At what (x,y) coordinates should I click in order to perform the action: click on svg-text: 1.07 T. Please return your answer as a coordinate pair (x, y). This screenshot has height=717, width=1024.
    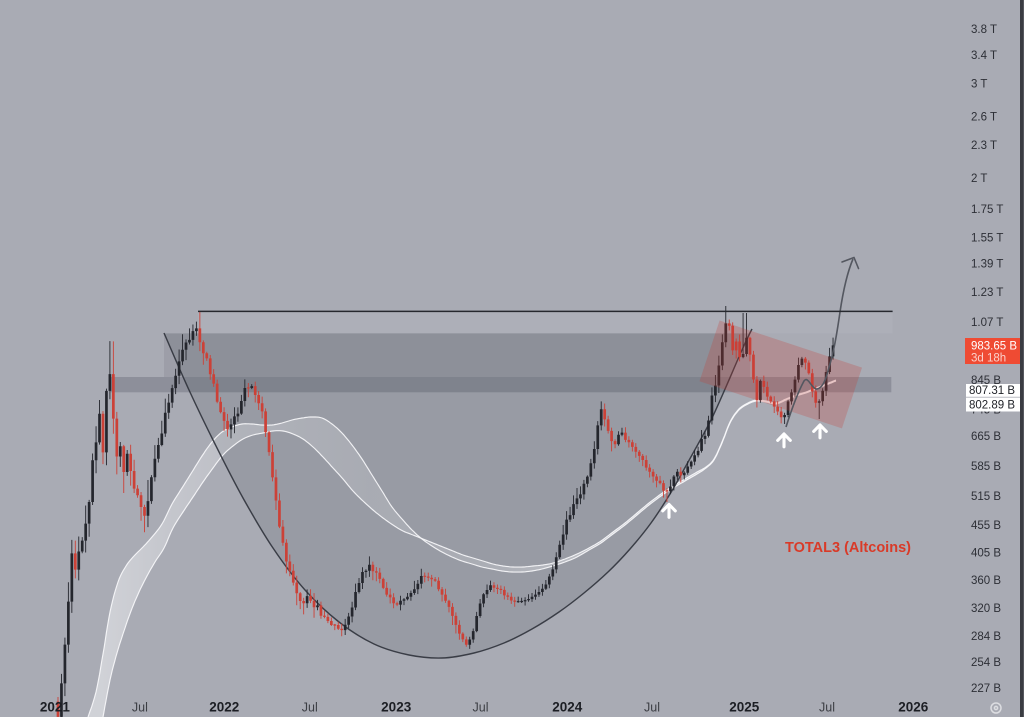
    Looking at the image, I should click on (987, 323).